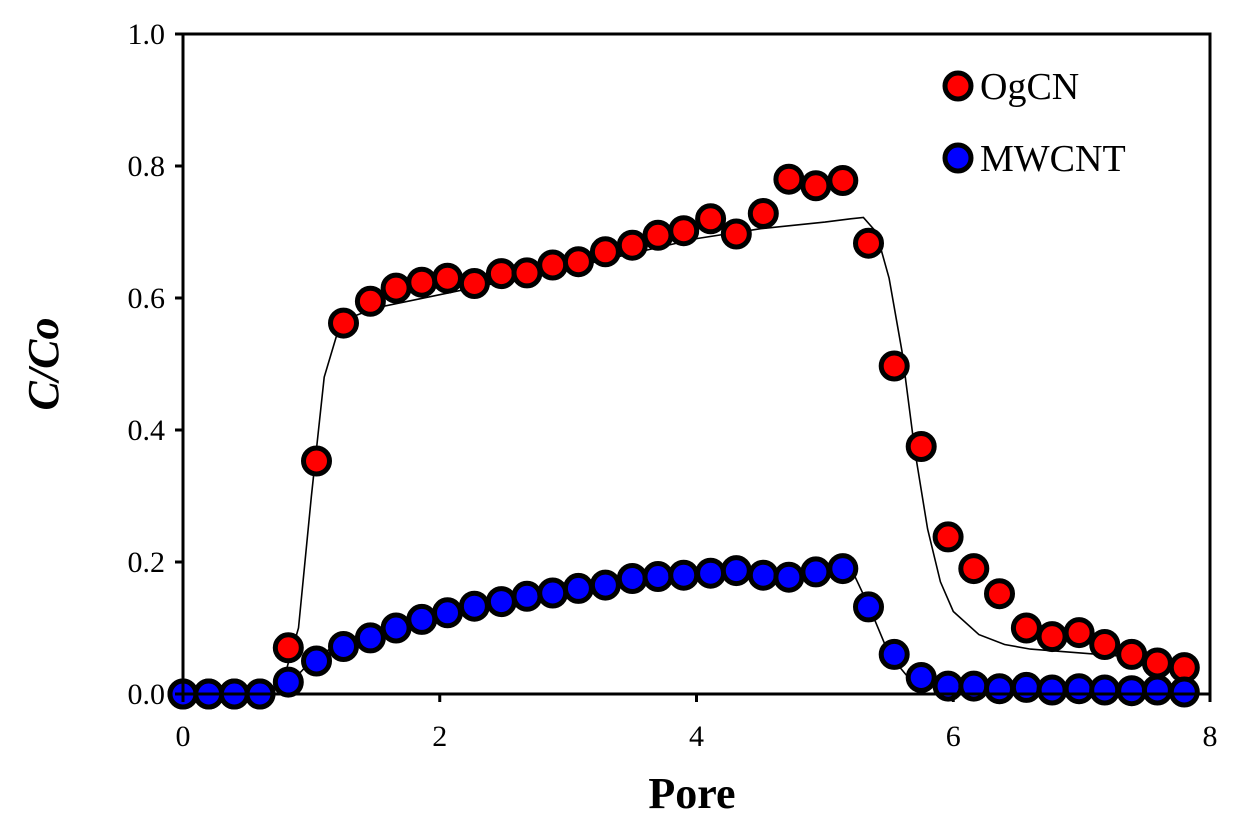 The width and height of the screenshot is (1240, 833). What do you see at coordinates (1053, 159) in the screenshot?
I see `legend-label-mwcnt: MWCNT` at bounding box center [1053, 159].